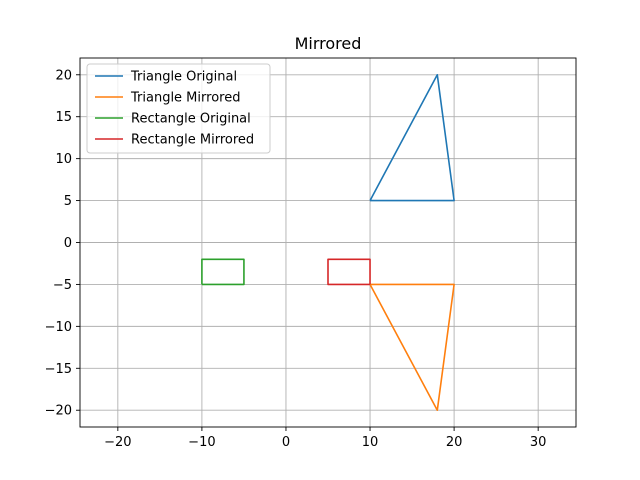 The height and width of the screenshot is (480, 640). What do you see at coordinates (349, 272) in the screenshot?
I see `series-line-rectangle-mirrored` at bounding box center [349, 272].